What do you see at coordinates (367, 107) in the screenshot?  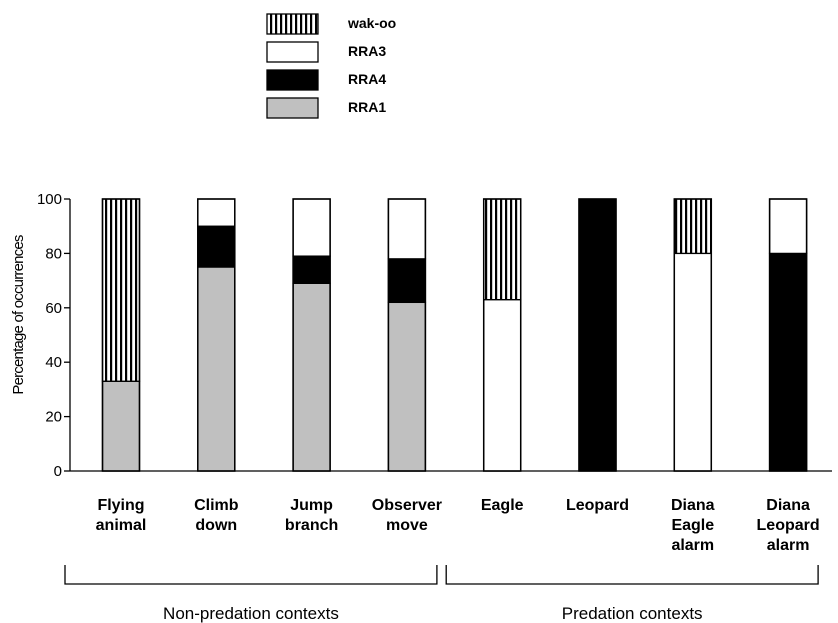 I see `legend-label-RRA1: RRA1` at bounding box center [367, 107].